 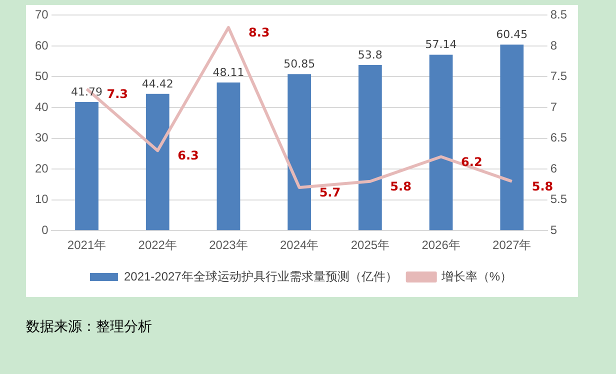 I want to click on y-tick-label: 10, so click(x=41, y=199).